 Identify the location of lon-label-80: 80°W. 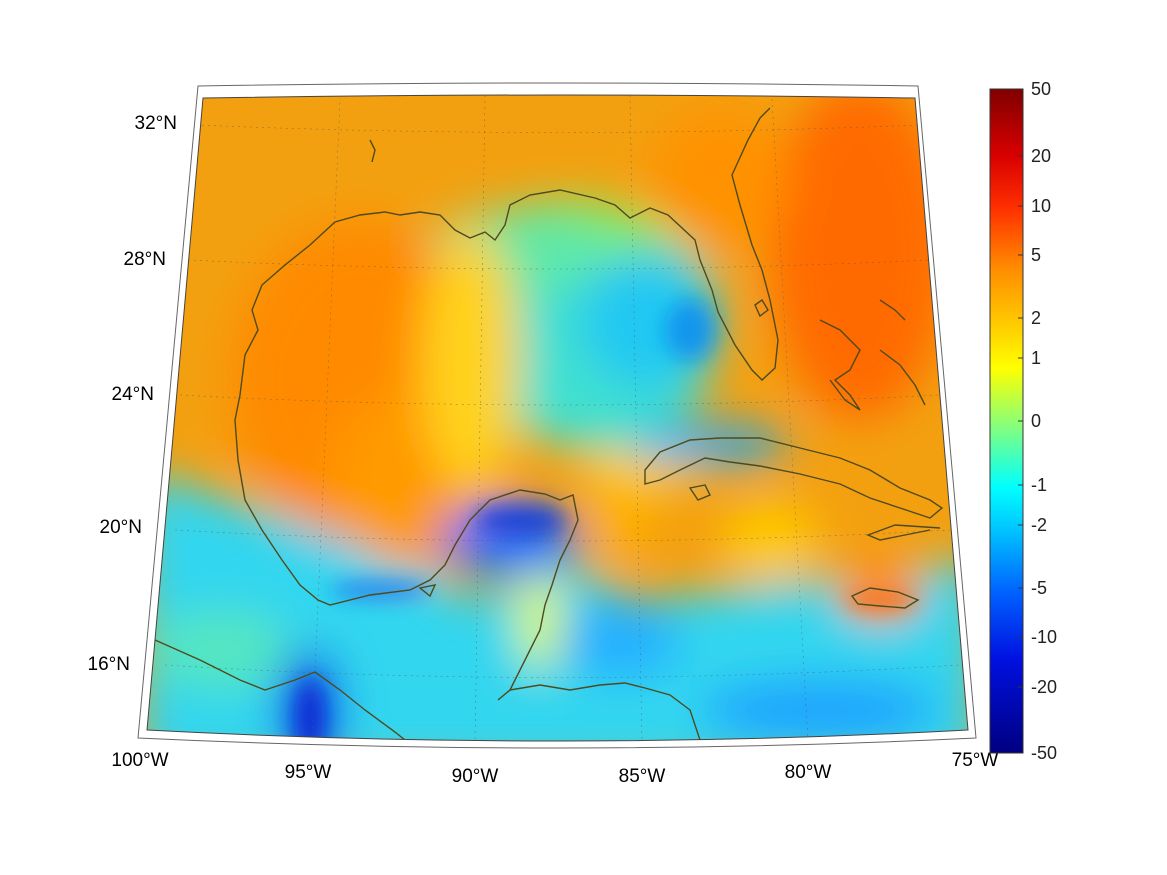
(808, 772).